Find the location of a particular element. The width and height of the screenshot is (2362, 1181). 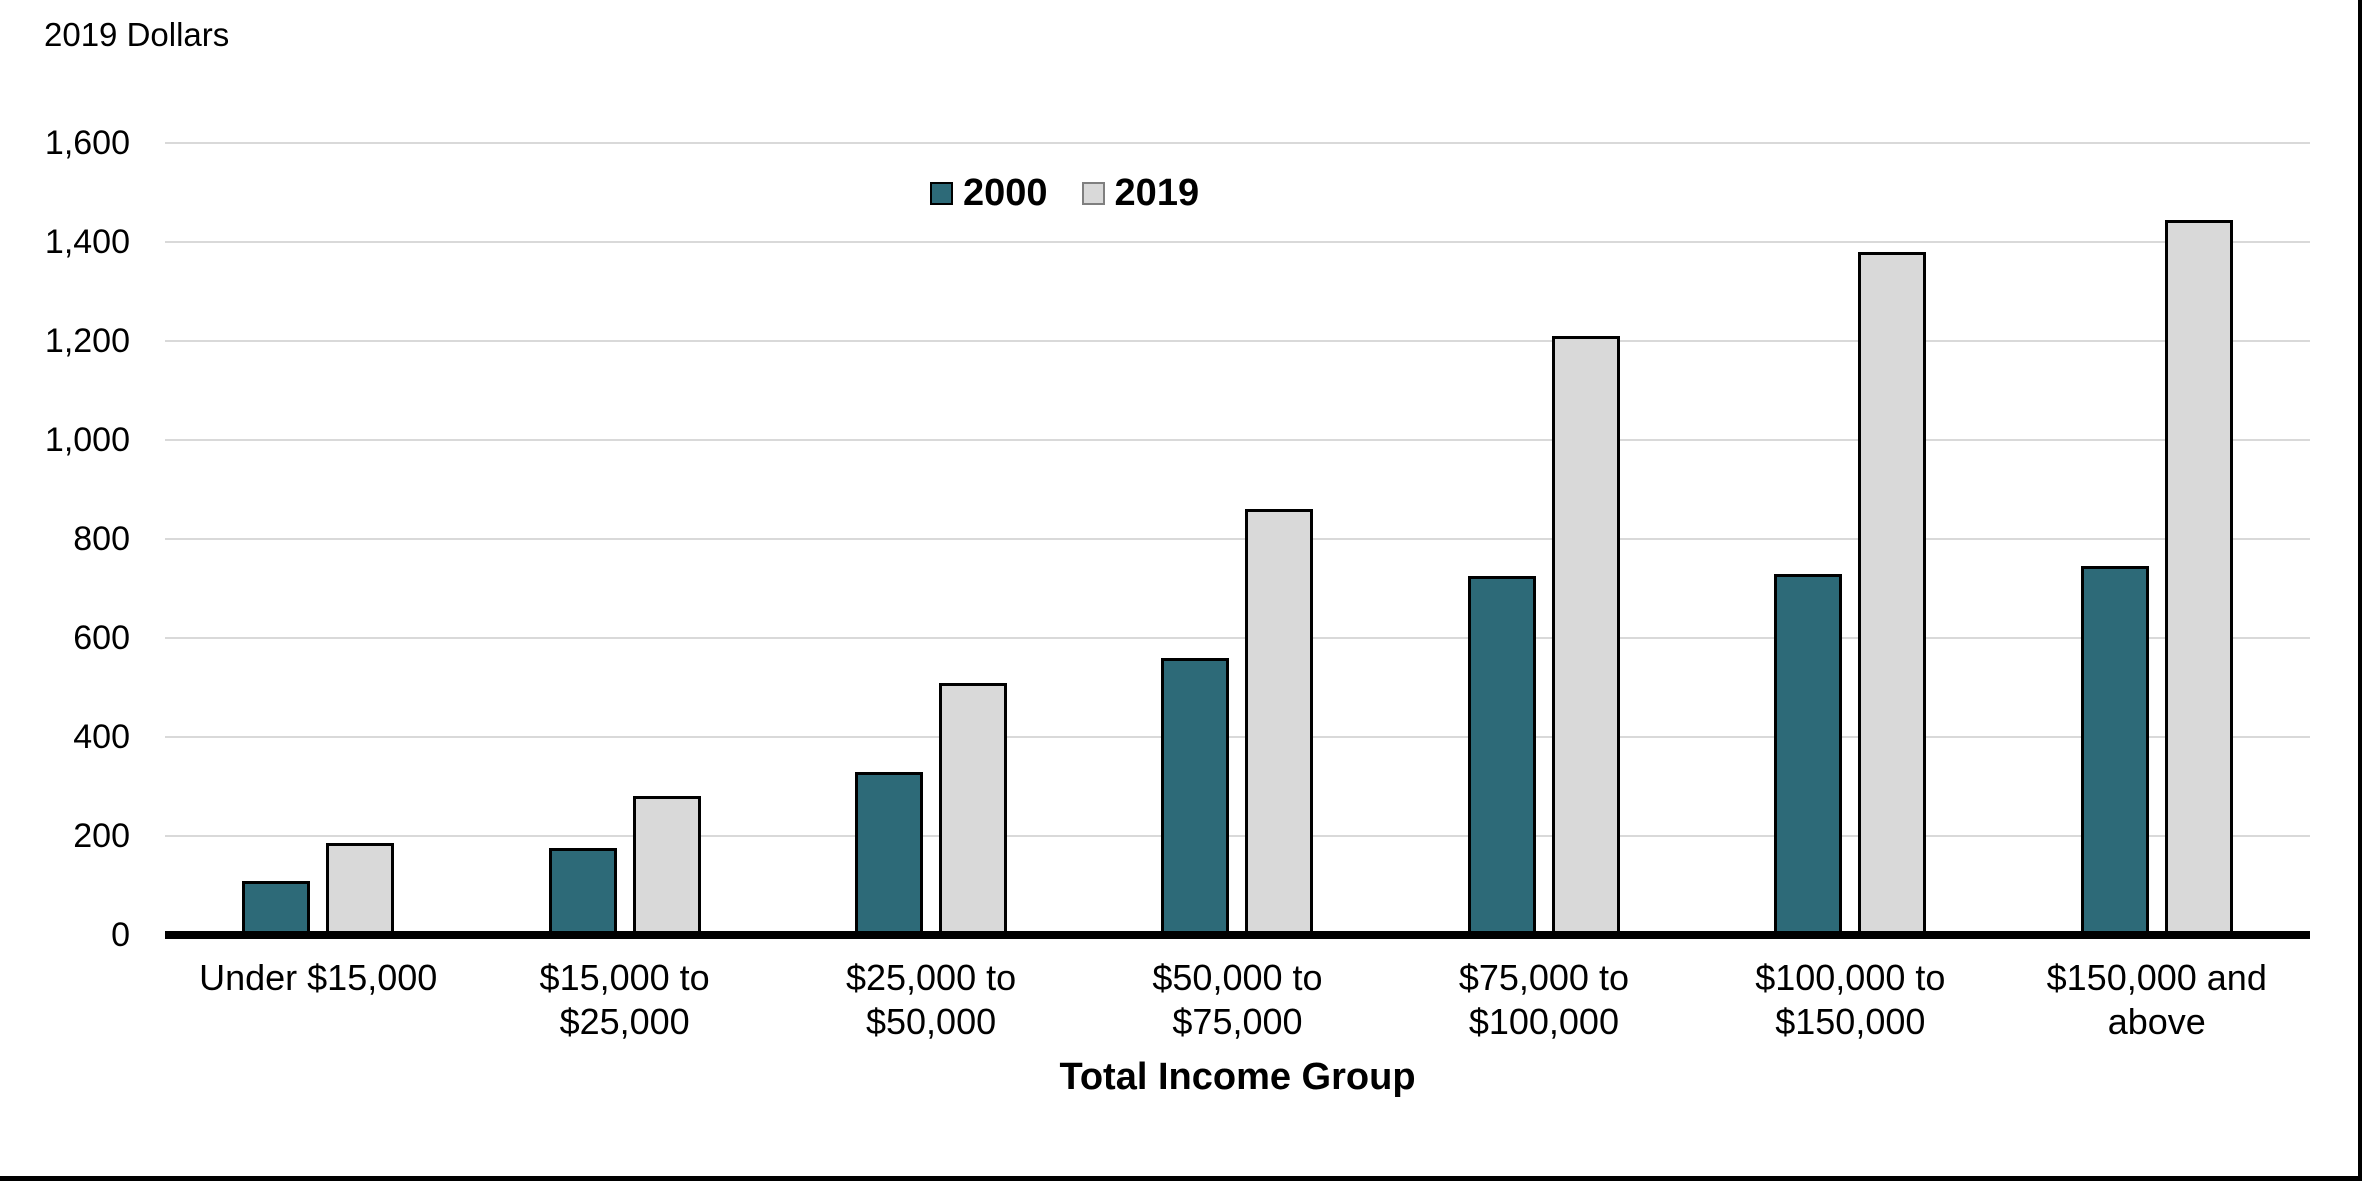

y-tick-label: 400 is located at coordinates (101, 737).